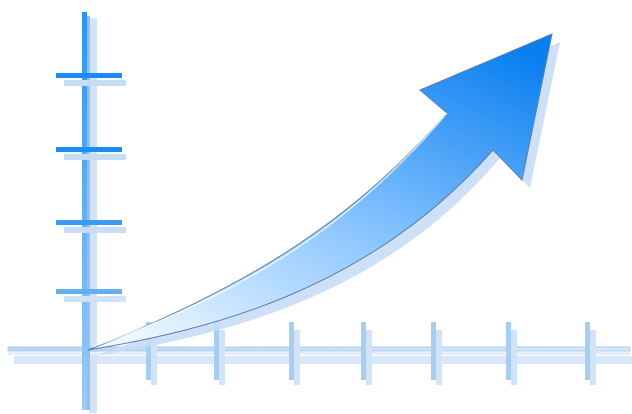 This screenshot has height=414, width=632. Describe the element at coordinates (91, 187) in the screenshot. I see `y-axis-ticks` at that location.